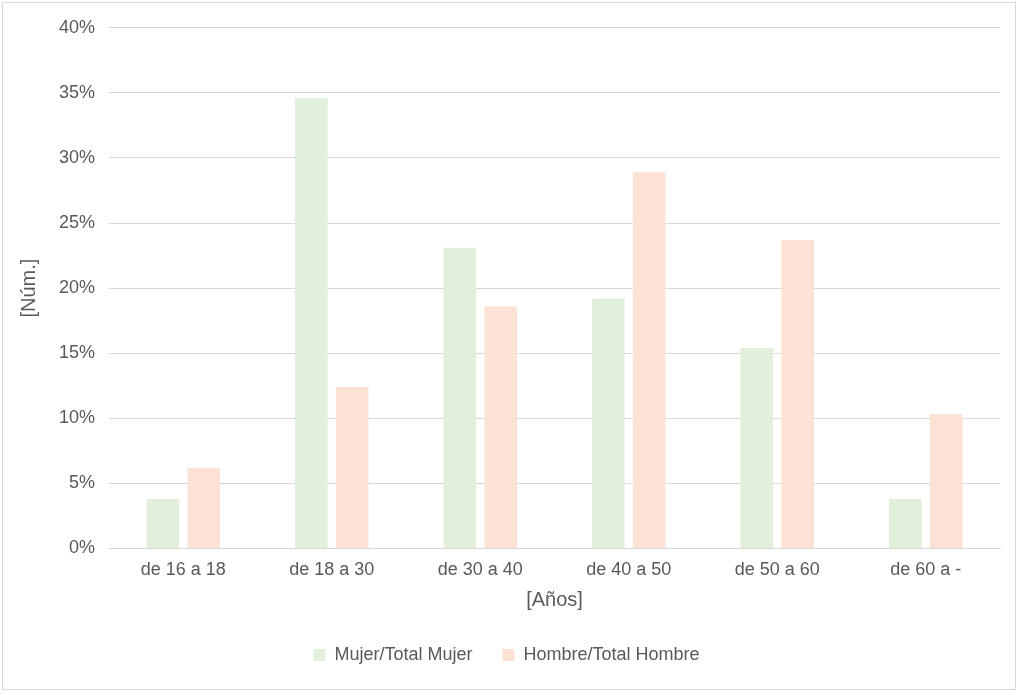 The width and height of the screenshot is (1021, 695). What do you see at coordinates (77, 352) in the screenshot?
I see `y-tick-label: 15%` at bounding box center [77, 352].